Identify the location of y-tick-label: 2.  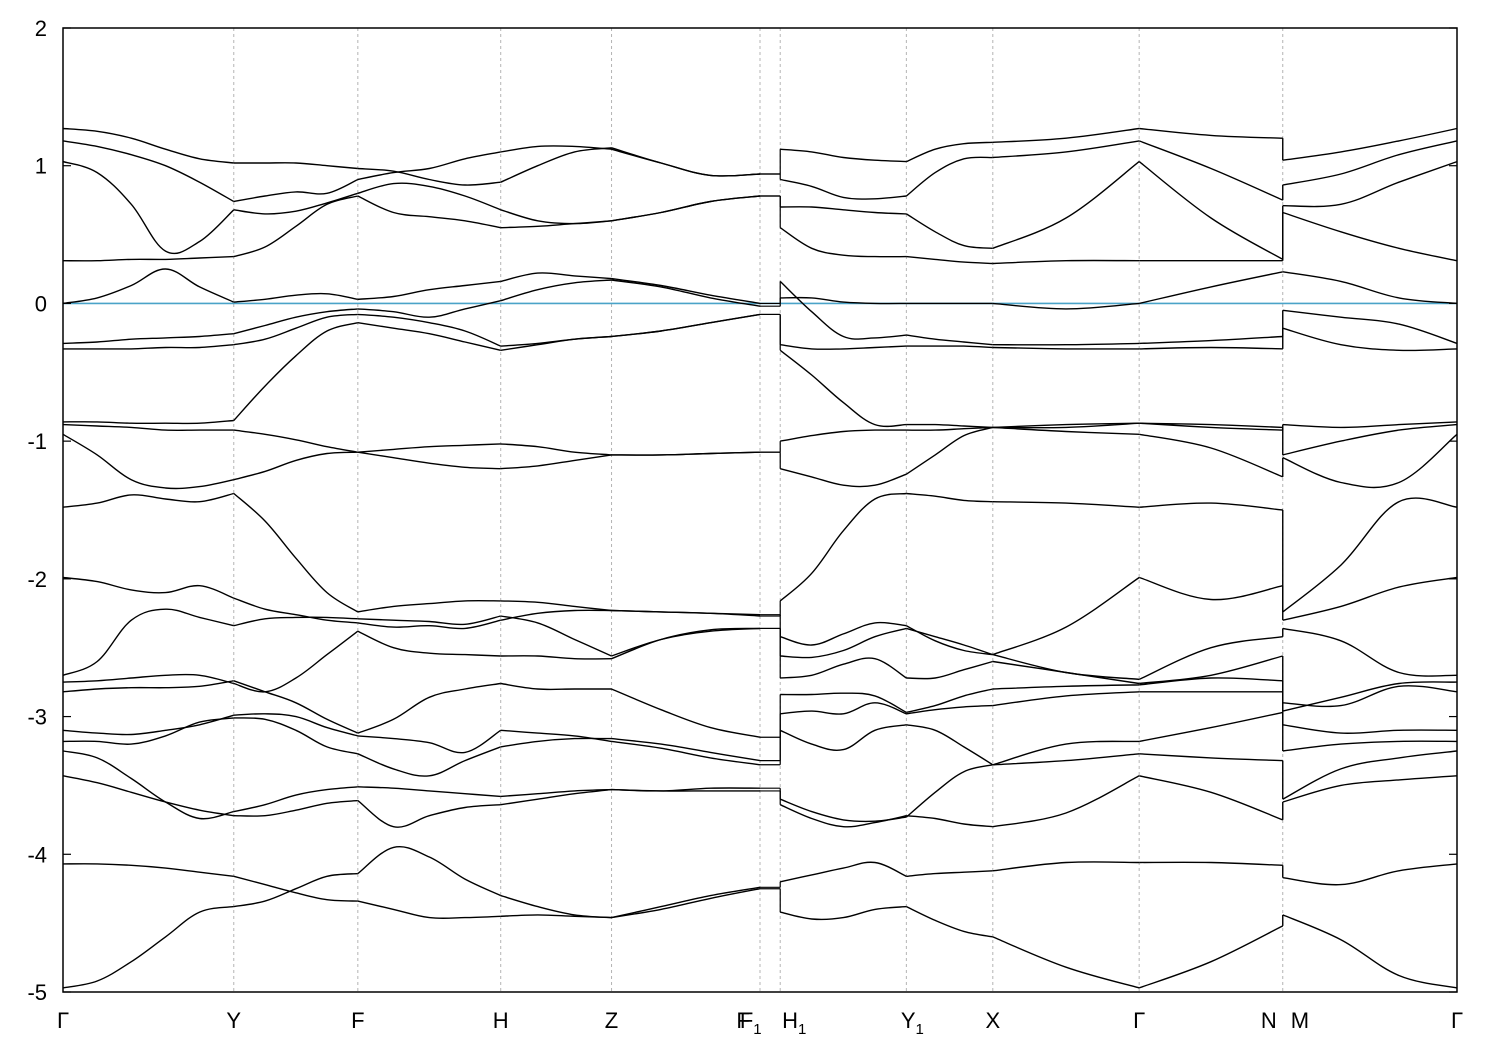
(41, 28).